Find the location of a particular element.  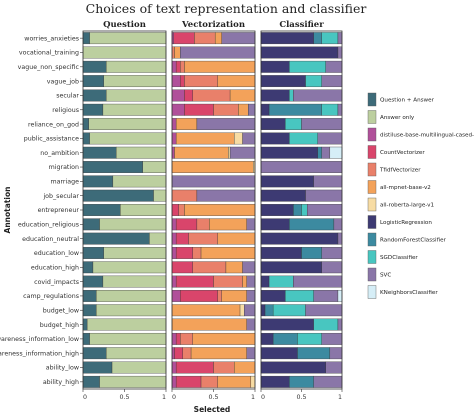

x-axis-label: Selected is located at coordinates (212, 409).